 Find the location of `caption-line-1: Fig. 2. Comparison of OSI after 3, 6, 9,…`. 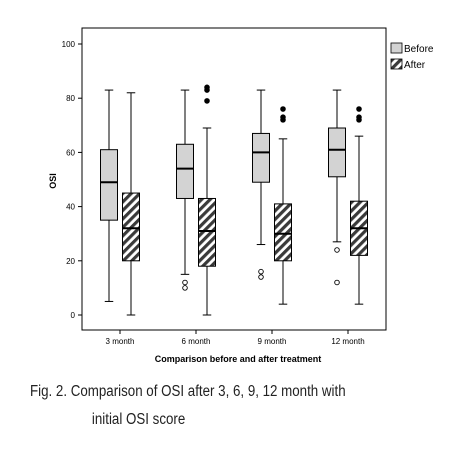

caption-line-1: Fig. 2. Comparison of OSI after 3, 6, 9,… is located at coordinates (188, 391).